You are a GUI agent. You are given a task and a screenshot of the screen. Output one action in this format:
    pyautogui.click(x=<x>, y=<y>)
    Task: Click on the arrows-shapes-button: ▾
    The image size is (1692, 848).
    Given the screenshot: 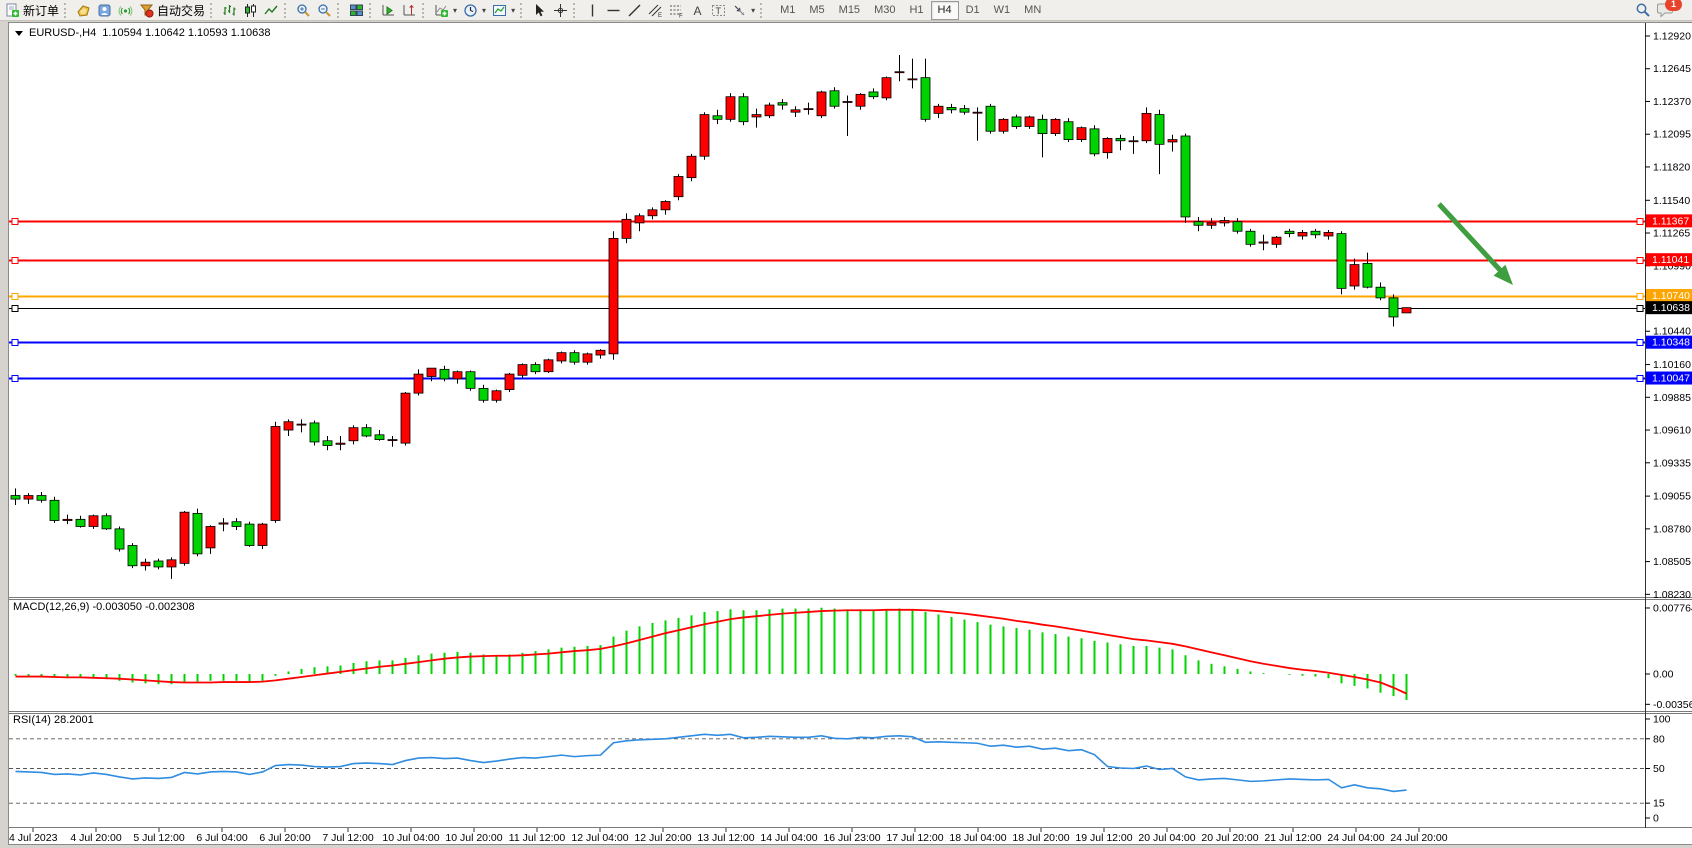 What is the action you would take?
    pyautogui.click(x=743, y=10)
    